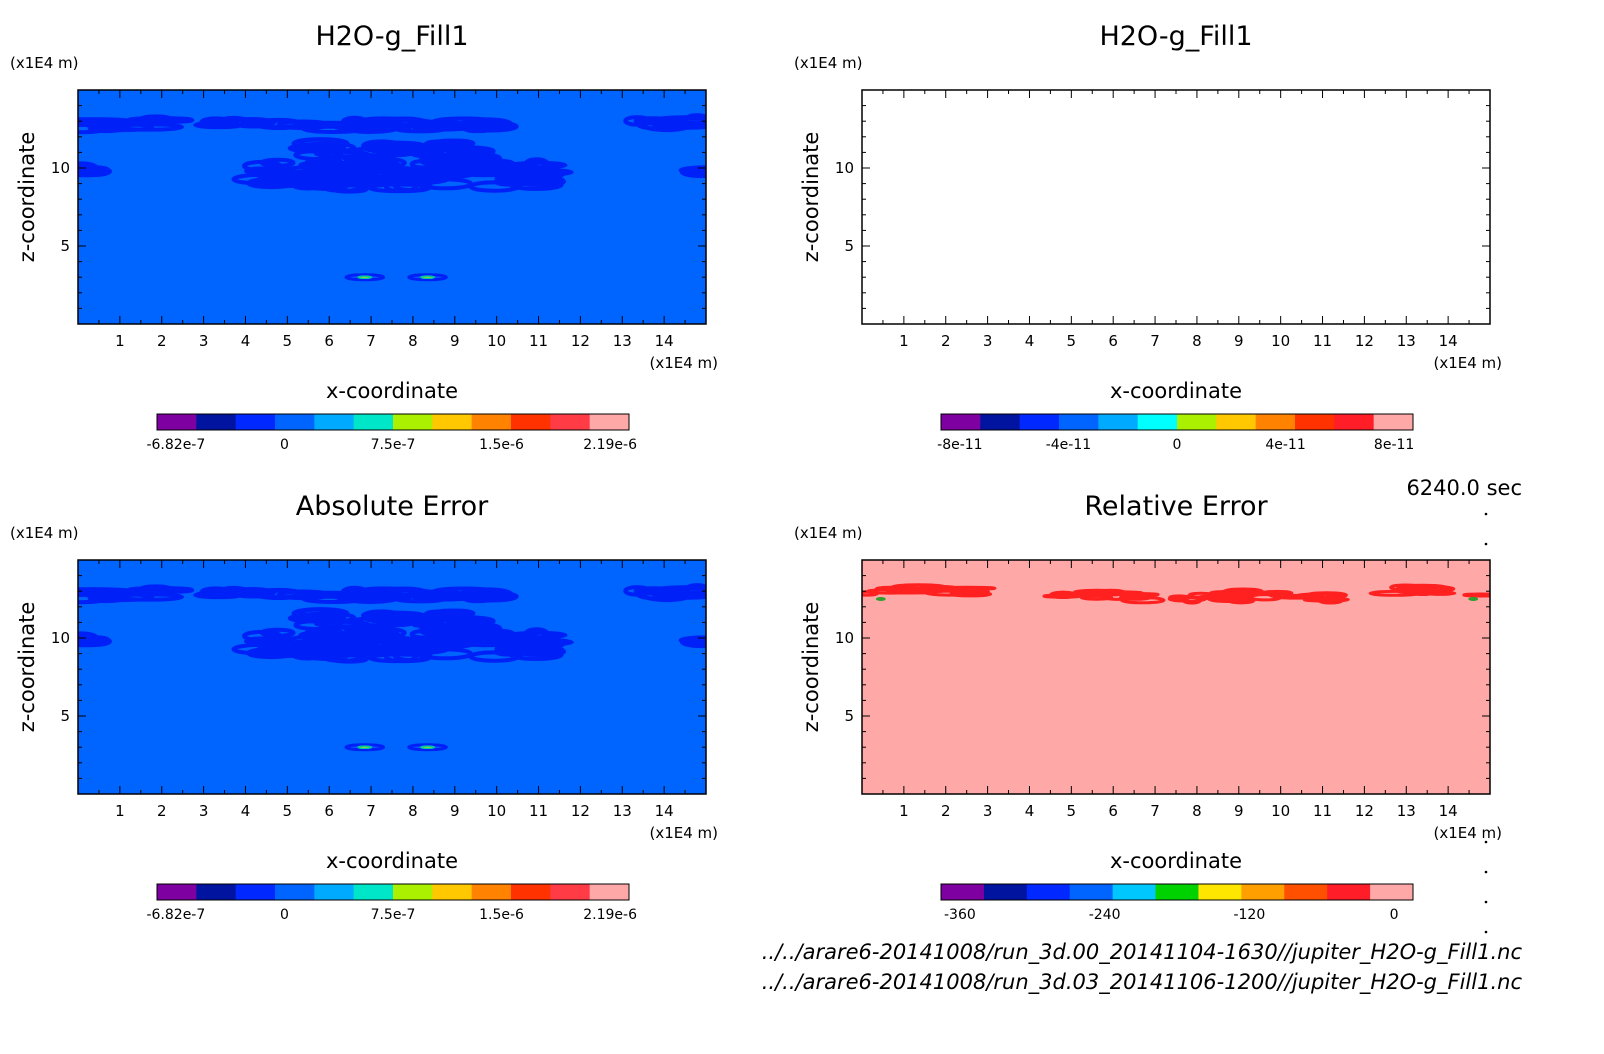 The width and height of the screenshot is (1604, 1054). What do you see at coordinates (175, 445) in the screenshot?
I see `colorbar-label: -6.82e-7` at bounding box center [175, 445].